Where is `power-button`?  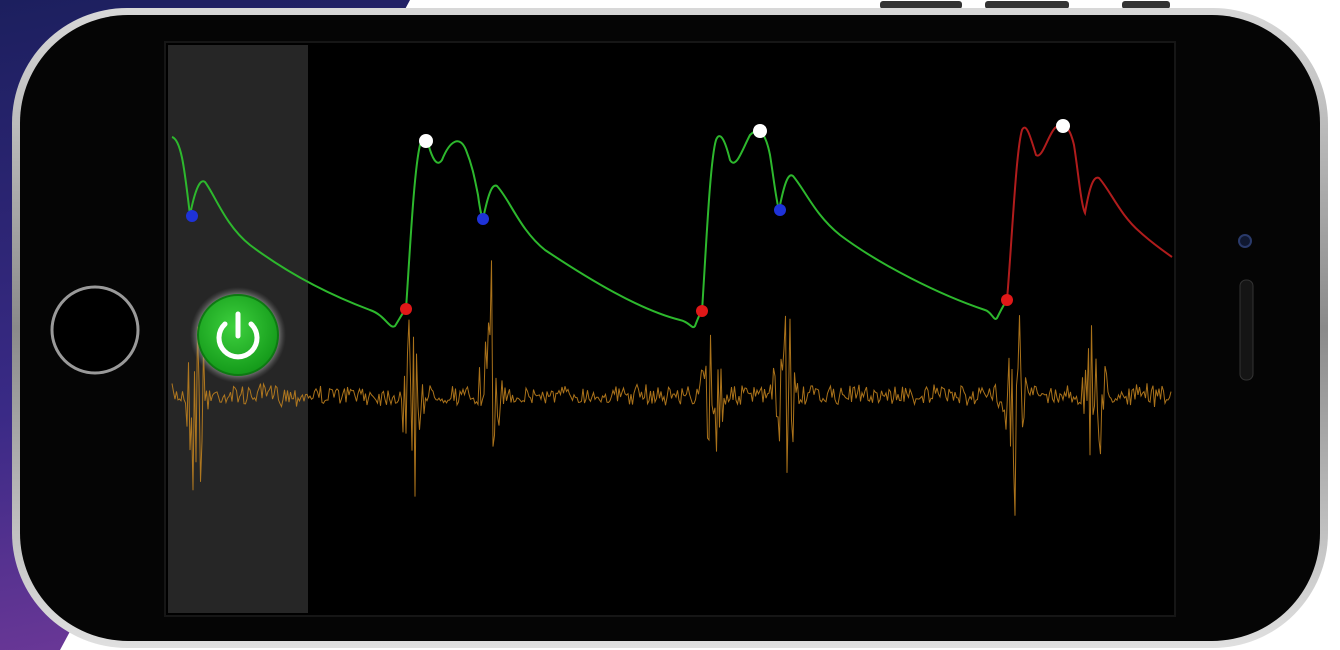
power-button is located at coordinates (238, 335).